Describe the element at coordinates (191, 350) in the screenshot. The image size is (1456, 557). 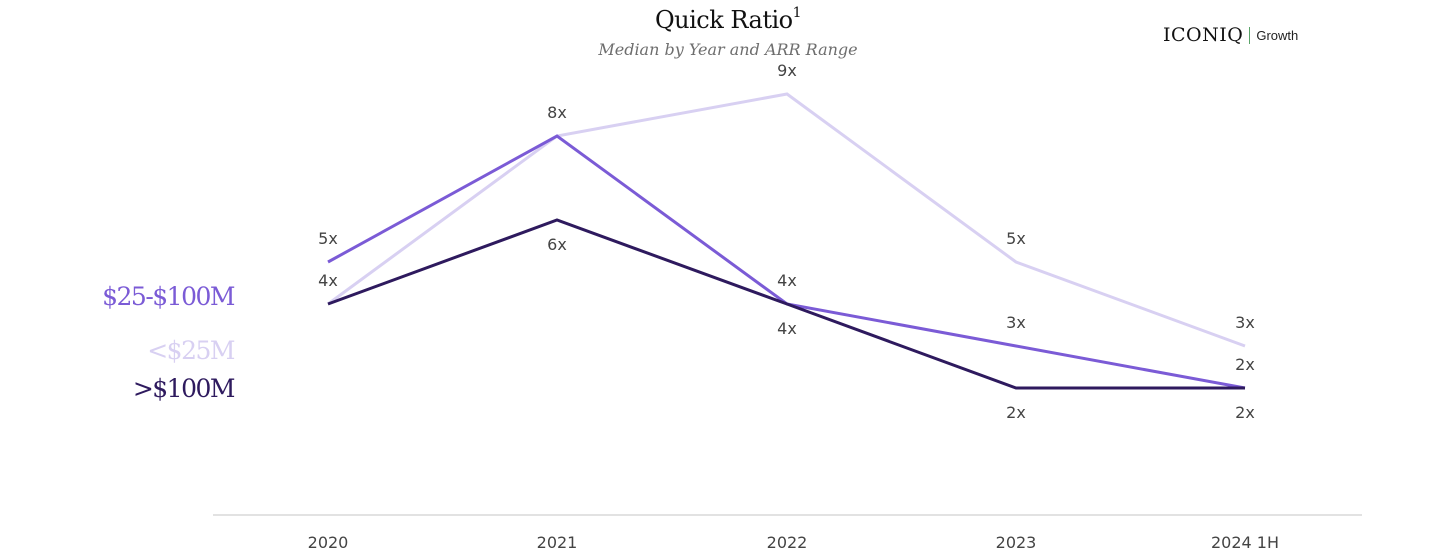
I see `legend-item-under-25m: <$25M` at that location.